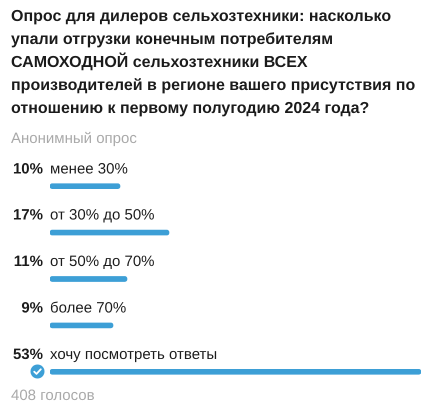 This screenshot has width=432, height=409. What do you see at coordinates (28, 261) in the screenshot?
I see `data-label: 11%` at bounding box center [28, 261].